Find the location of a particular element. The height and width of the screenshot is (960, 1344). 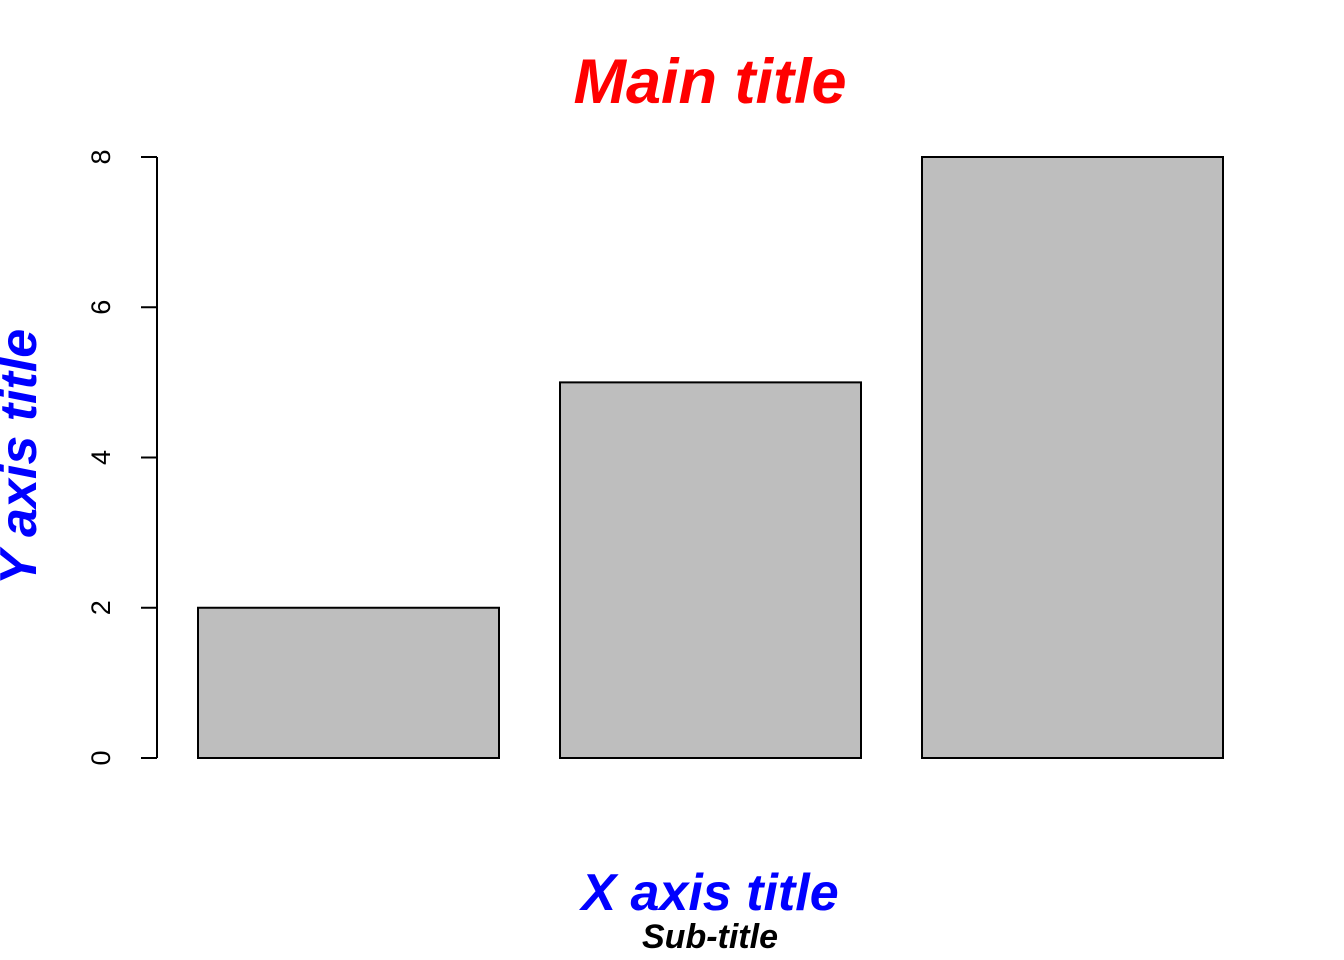

y-tick-label: 0 is located at coordinates (101, 757).